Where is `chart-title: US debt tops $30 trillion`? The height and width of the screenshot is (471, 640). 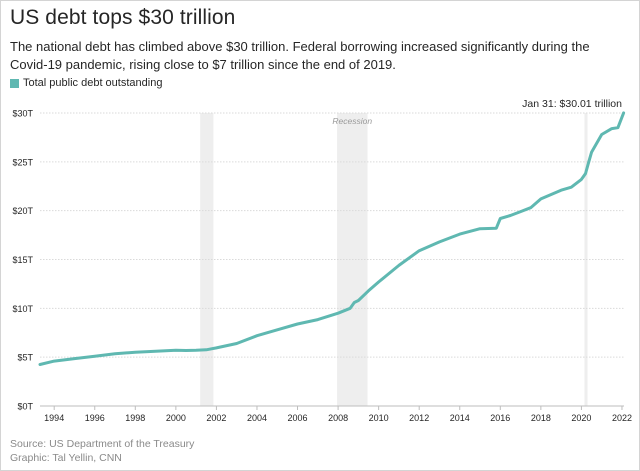
chart-title: US debt tops $30 trillion is located at coordinates (123, 17).